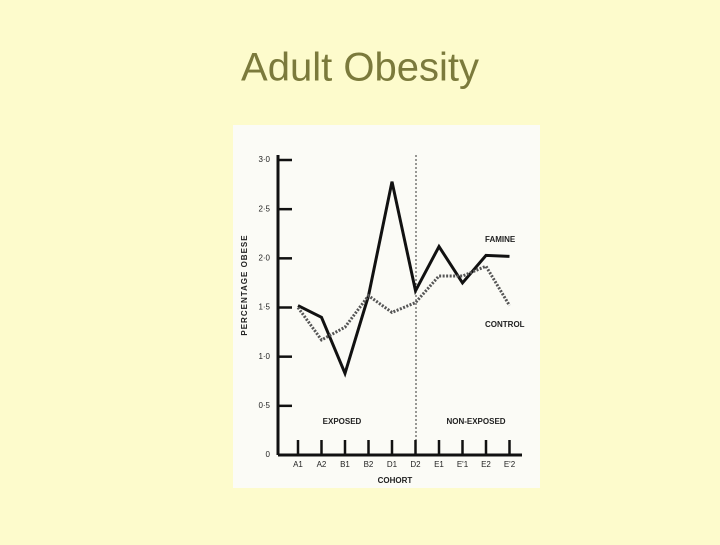  Describe the element at coordinates (439, 464) in the screenshot. I see `x-tick-label: E1` at that location.